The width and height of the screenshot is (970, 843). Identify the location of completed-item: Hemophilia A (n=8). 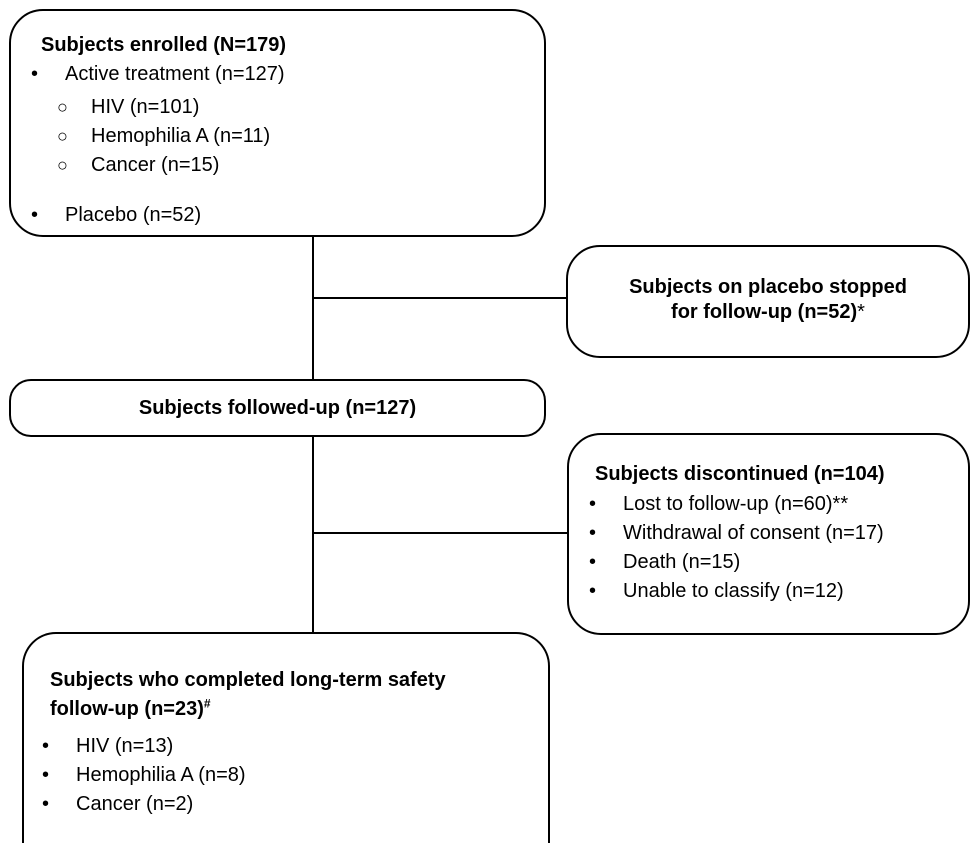
(144, 775).